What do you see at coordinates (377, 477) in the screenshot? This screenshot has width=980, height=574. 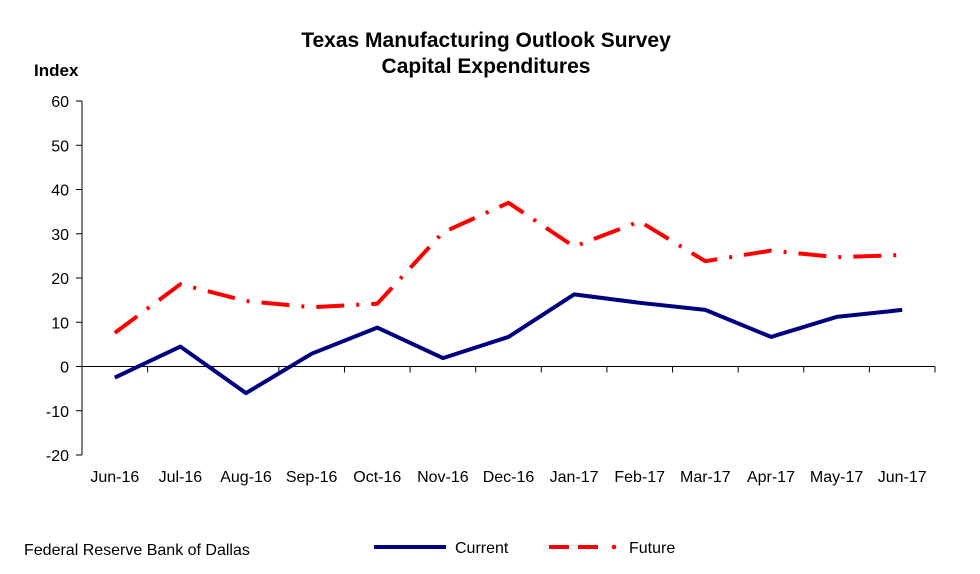 I see `x-tick-label: Oct-16` at bounding box center [377, 477].